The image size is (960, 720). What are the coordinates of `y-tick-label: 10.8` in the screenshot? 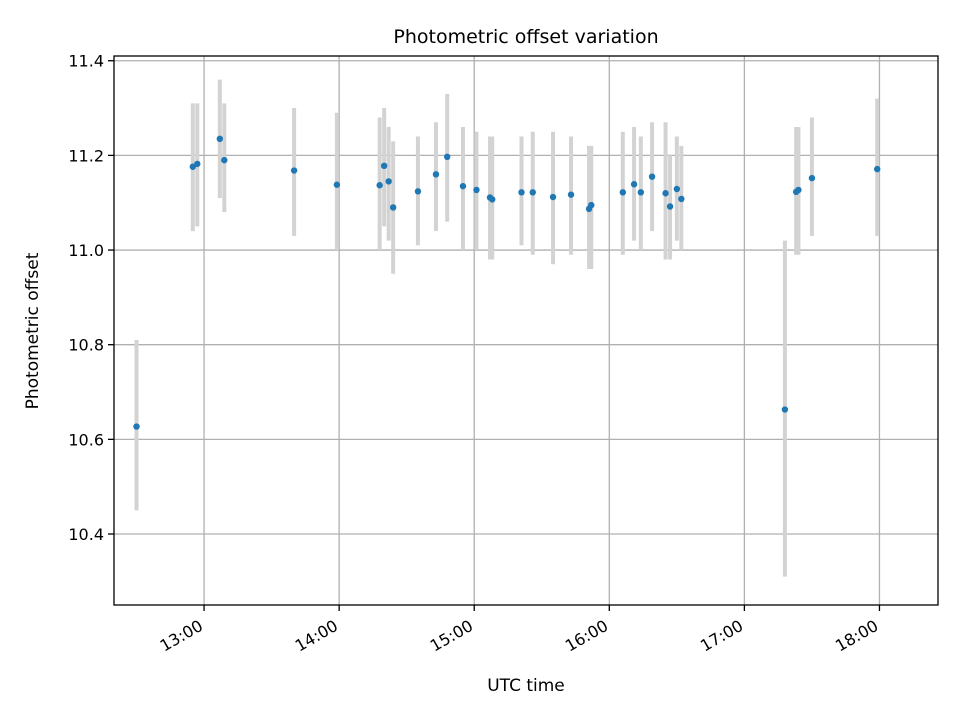 It's located at (86, 345).